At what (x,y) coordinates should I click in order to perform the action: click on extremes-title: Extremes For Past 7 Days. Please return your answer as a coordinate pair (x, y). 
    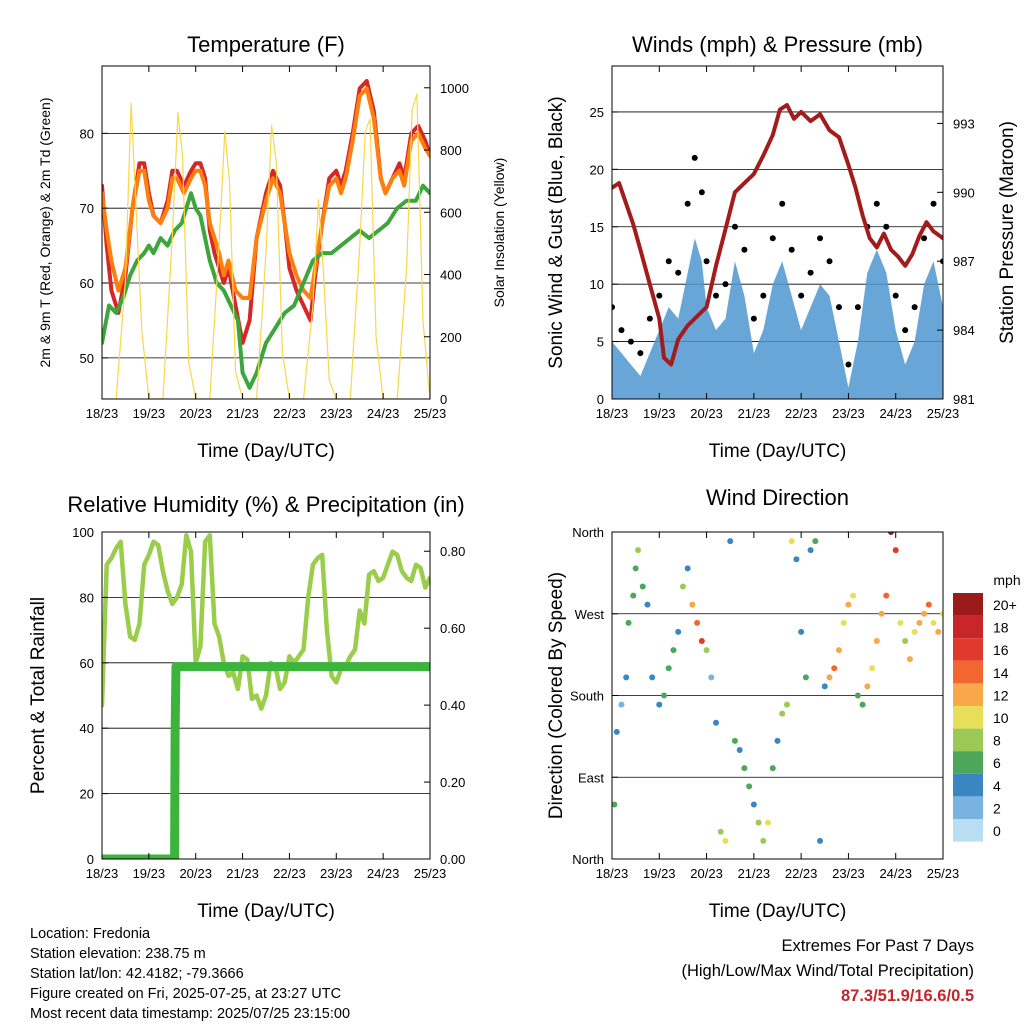
    Looking at the image, I should click on (877, 946).